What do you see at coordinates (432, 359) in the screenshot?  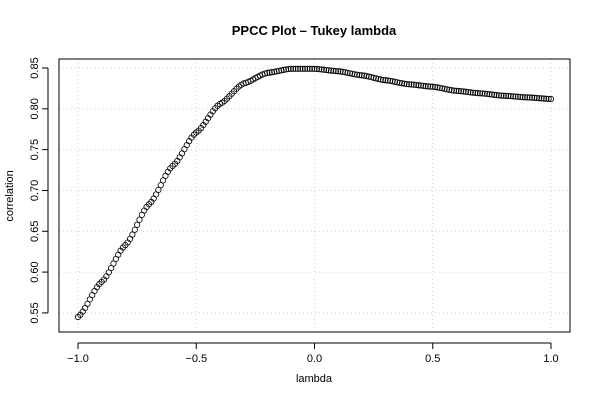 I see `x-tick-label: 0.5` at bounding box center [432, 359].